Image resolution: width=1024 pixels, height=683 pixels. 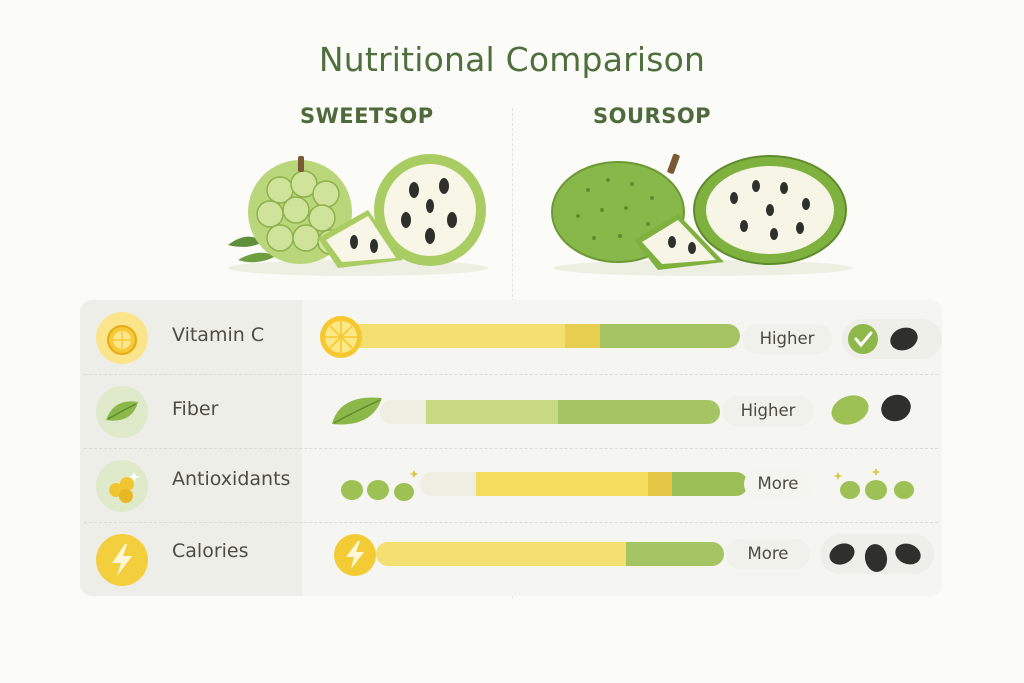 What do you see at coordinates (652, 116) in the screenshot?
I see `column-label-soursop: SOURSOP` at bounding box center [652, 116].